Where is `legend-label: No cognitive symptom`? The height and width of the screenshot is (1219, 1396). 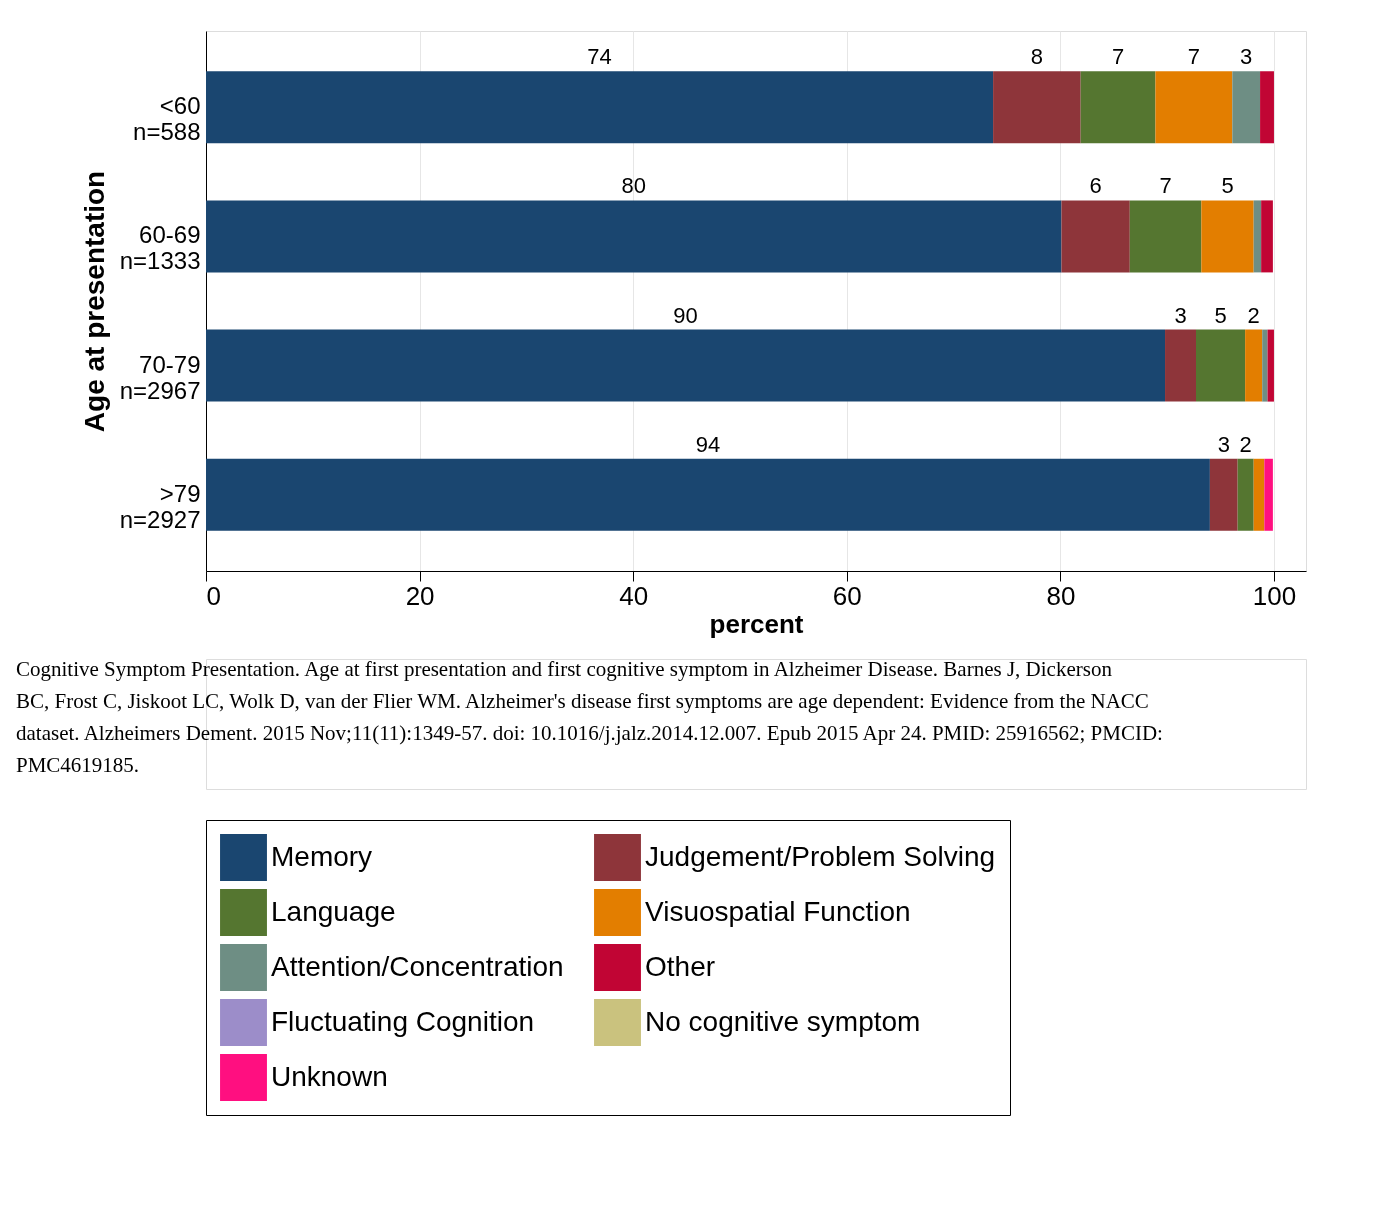 legend-label: No cognitive symptom is located at coordinates (783, 1021).